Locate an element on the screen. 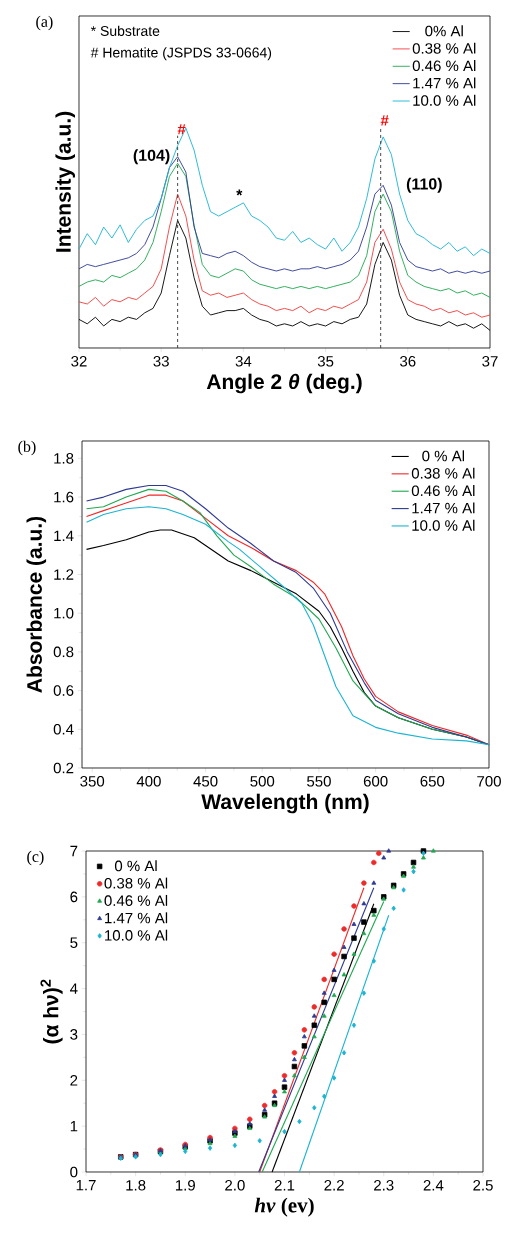  y-tick-label: 6 is located at coordinates (74, 897).